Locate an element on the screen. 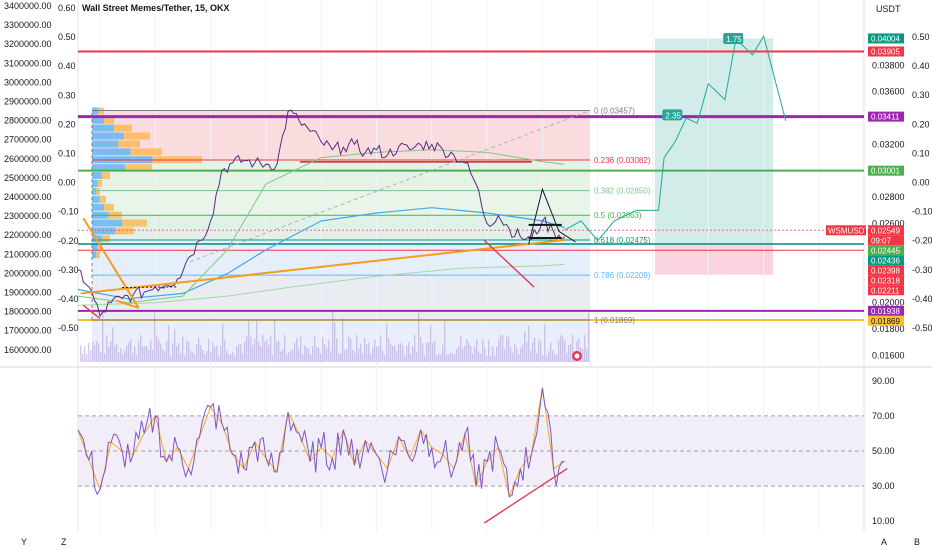 This screenshot has width=932, height=550. long-position-target-zone is located at coordinates (714, 142).